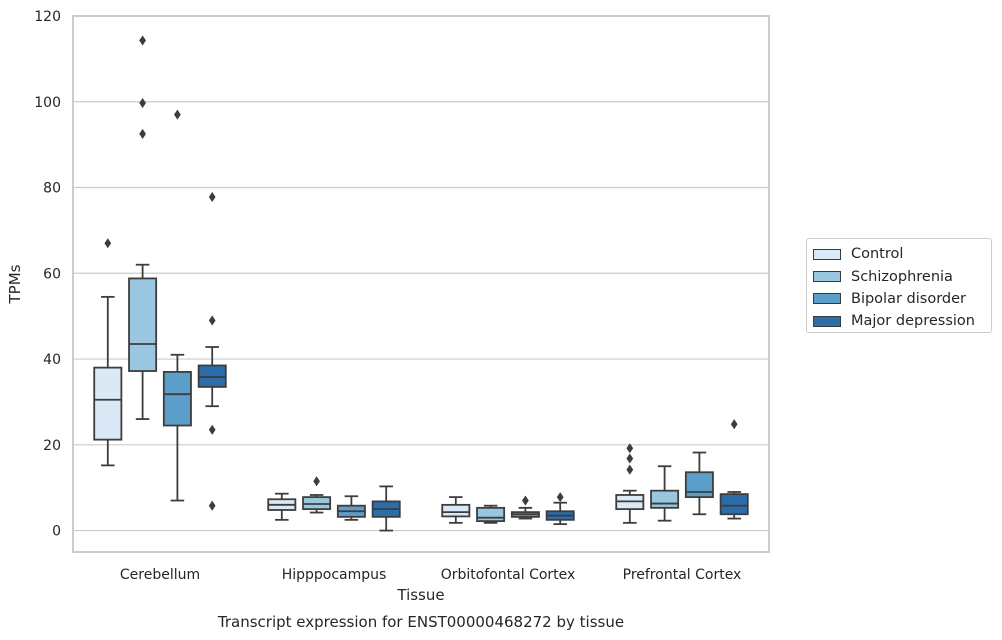  I want to click on y-tick-labels: 0 20 40 60 80 100 120, so click(47, 274).